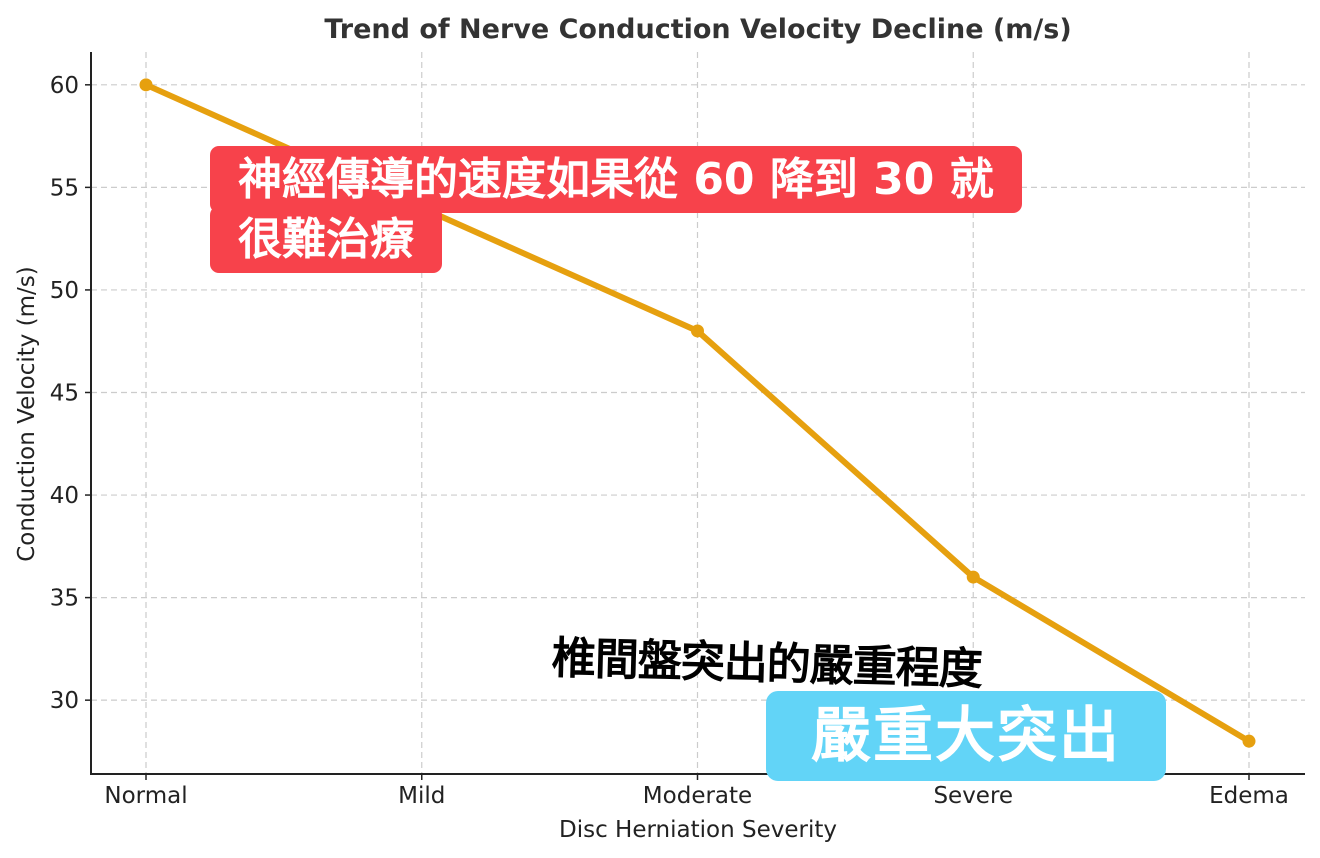  I want to click on red-callout-line1: 神經傳導的速度如果從 60 降到 30 就, so click(616, 179).